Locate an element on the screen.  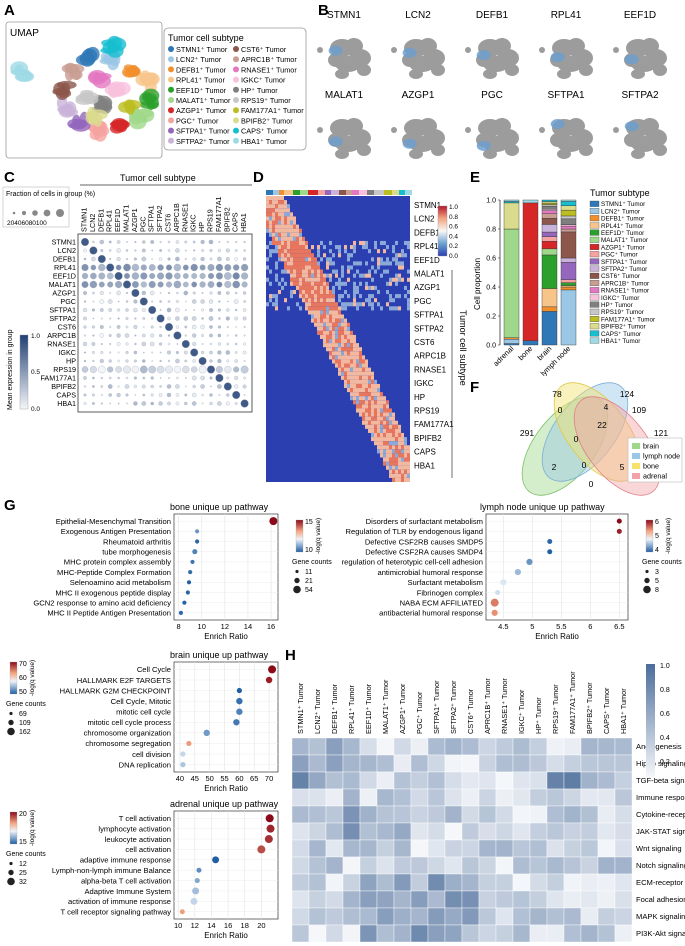
dotplot-row-label: BPIFB2 is located at coordinates (63, 386).